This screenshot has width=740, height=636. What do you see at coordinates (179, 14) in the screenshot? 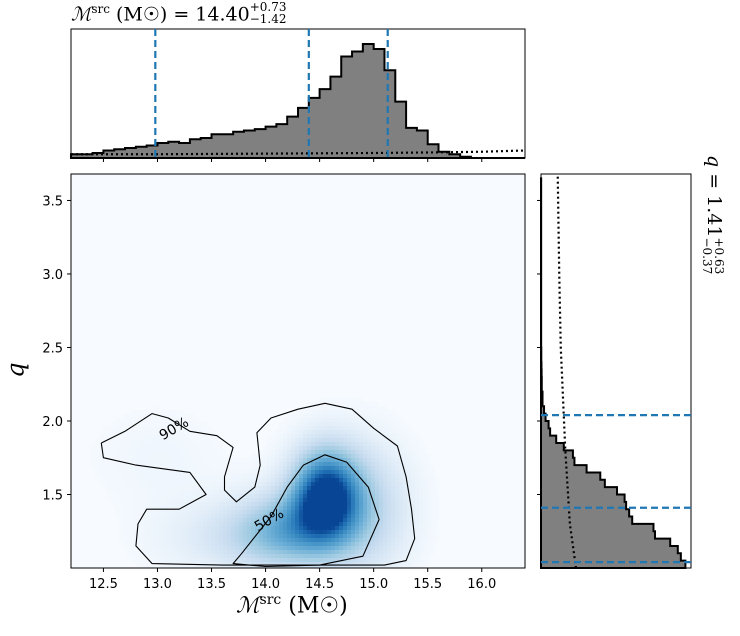
I see `chirp-mass-marginal-title: ℳsrc (M☉) = 14.40 +0.73 −1.42` at bounding box center [179, 14].